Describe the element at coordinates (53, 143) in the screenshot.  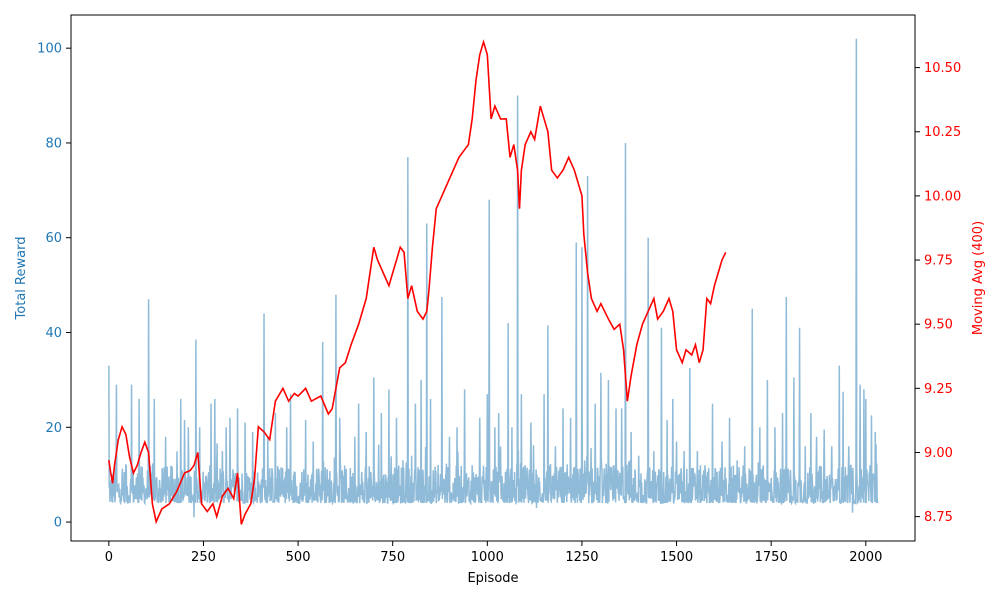
I see `left-y-tick-label: 80` at that location.